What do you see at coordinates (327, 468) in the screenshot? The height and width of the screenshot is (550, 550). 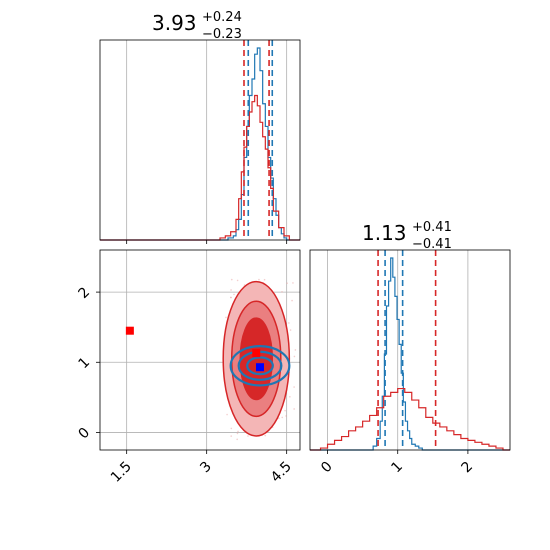 I see `x-tick-label: 0` at bounding box center [327, 468].